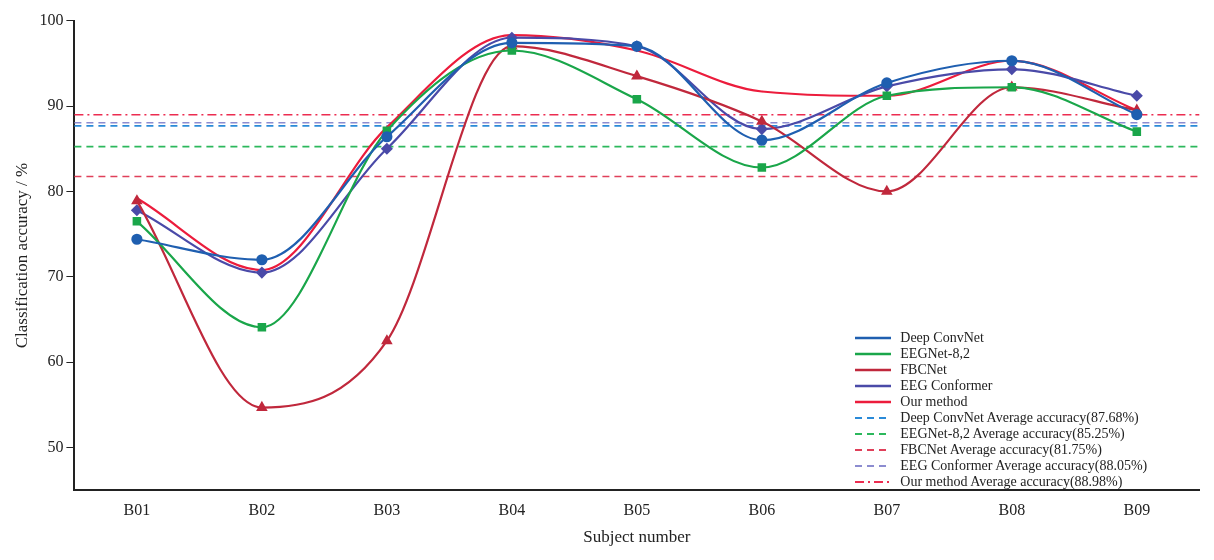 The width and height of the screenshot is (1214, 560). I want to click on legend-label: FBCNet, so click(923, 369).